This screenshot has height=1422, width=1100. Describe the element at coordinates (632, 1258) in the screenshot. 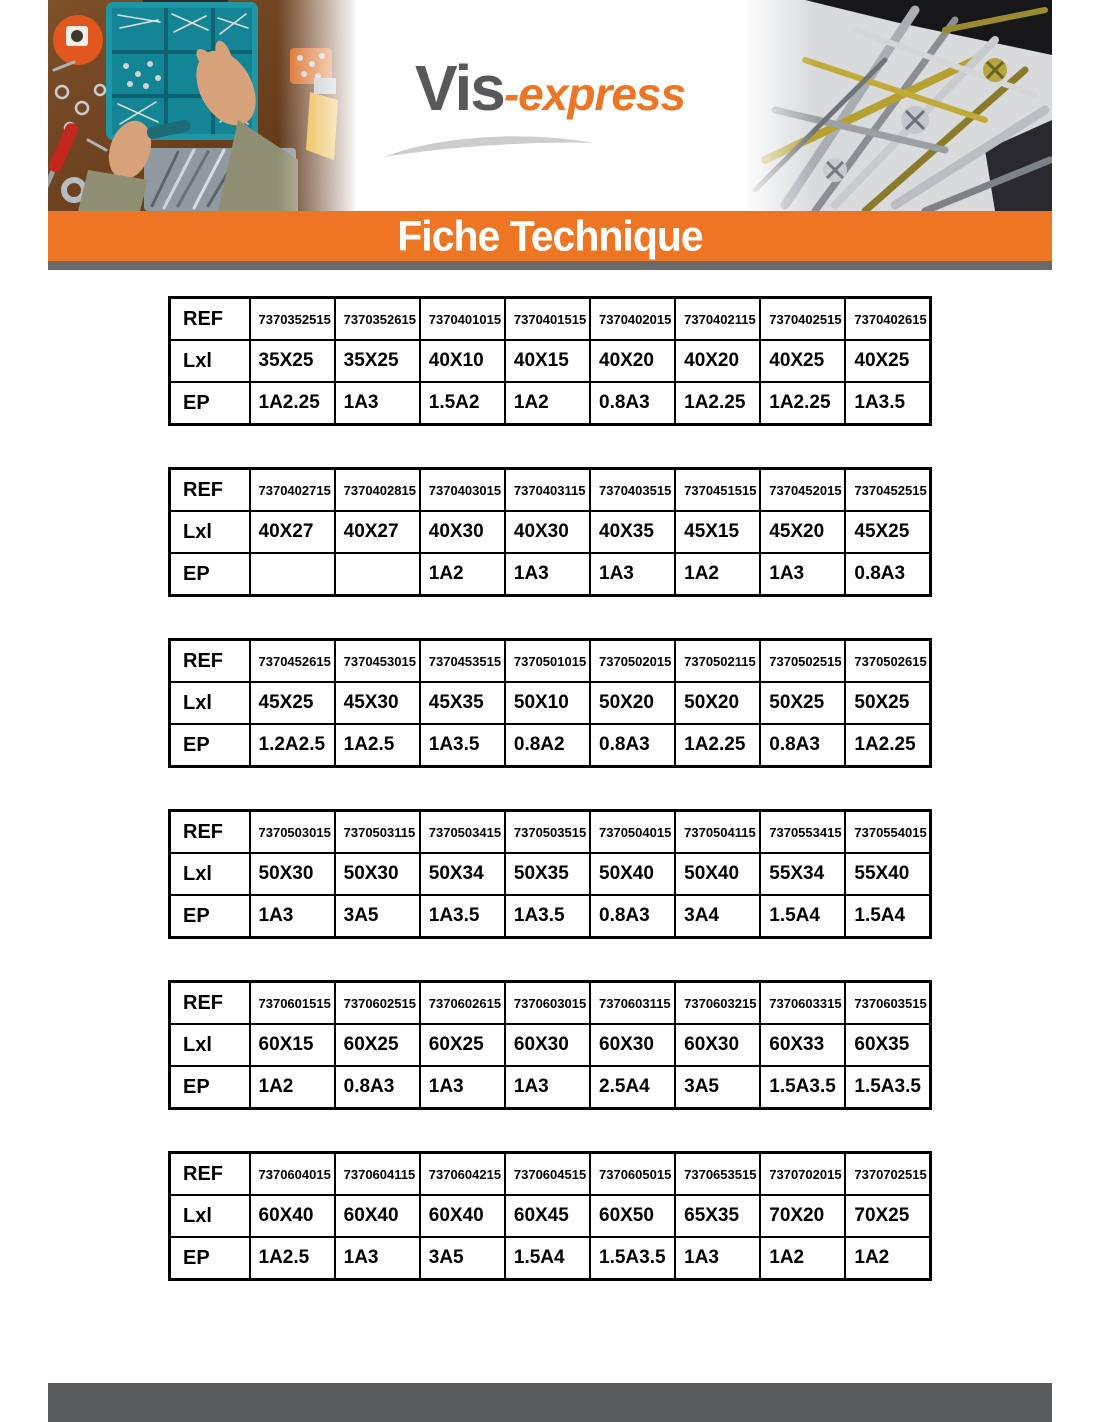

I see `ep-cell: 1.5A3.5` at that location.